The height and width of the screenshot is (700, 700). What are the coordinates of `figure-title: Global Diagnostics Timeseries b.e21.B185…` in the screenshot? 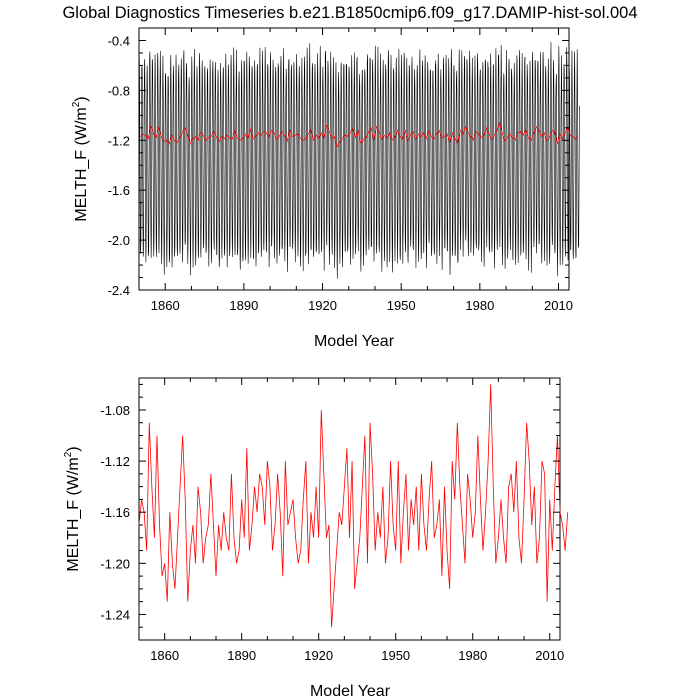 It's located at (349, 13).